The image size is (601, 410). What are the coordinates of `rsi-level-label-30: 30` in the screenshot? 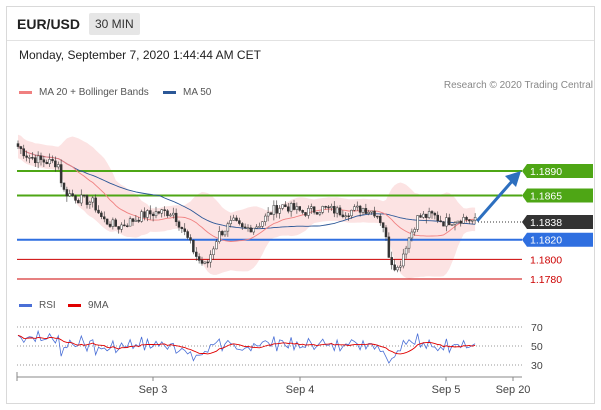 It's located at (537, 366).